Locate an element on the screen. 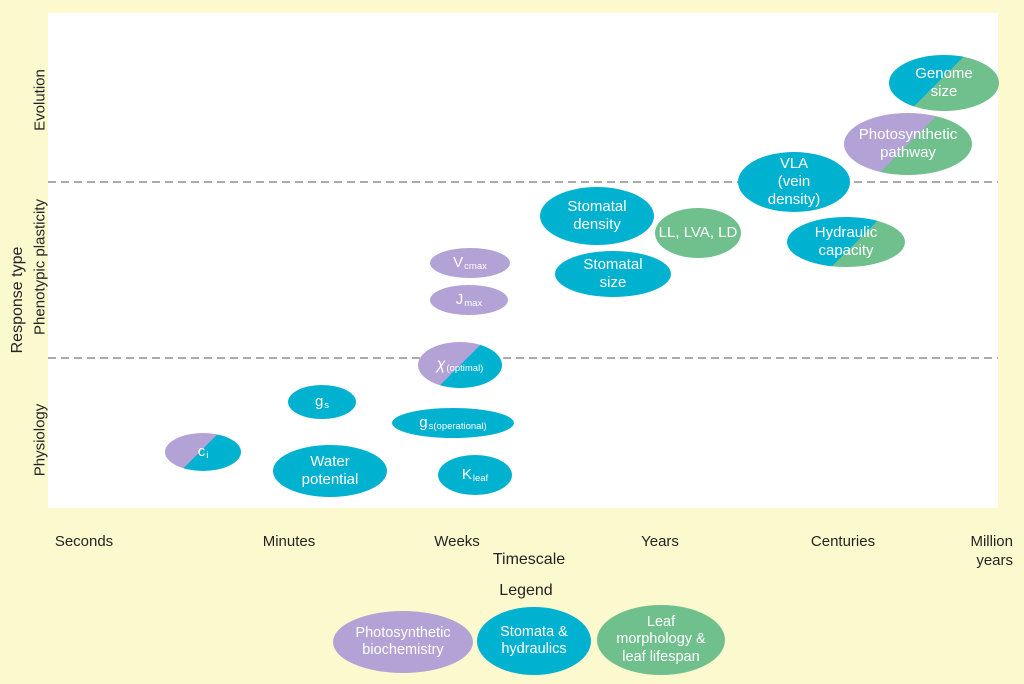 Image resolution: width=1024 pixels, height=684 pixels. legend-item-leaf-morphology-lifespan: Leaf morphology & leaf lifespan is located at coordinates (661, 640).